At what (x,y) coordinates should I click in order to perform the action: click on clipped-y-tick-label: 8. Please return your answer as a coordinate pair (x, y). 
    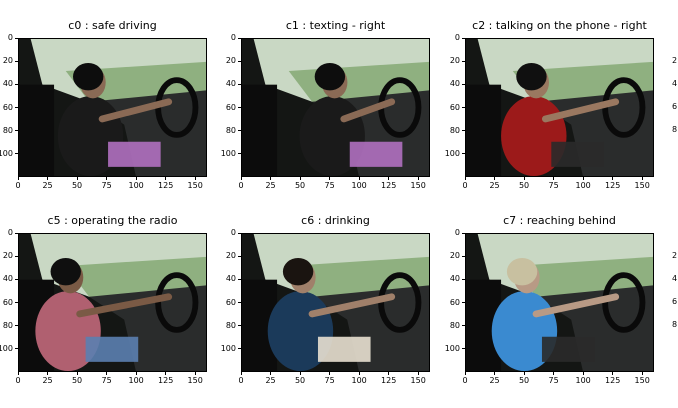
    Looking at the image, I should click on (675, 324).